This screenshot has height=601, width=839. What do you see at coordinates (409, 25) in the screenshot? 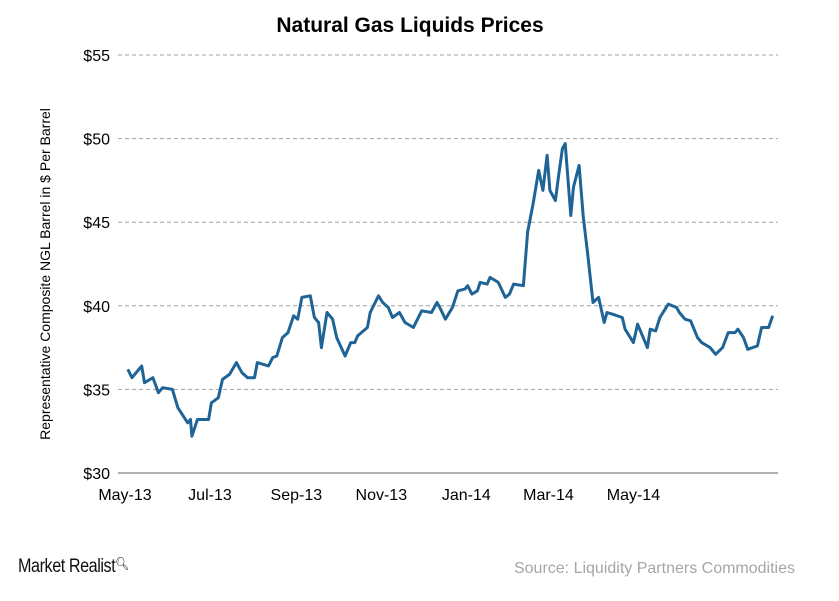
I see `chart-title: Natural Gas Liquids Prices` at bounding box center [409, 25].